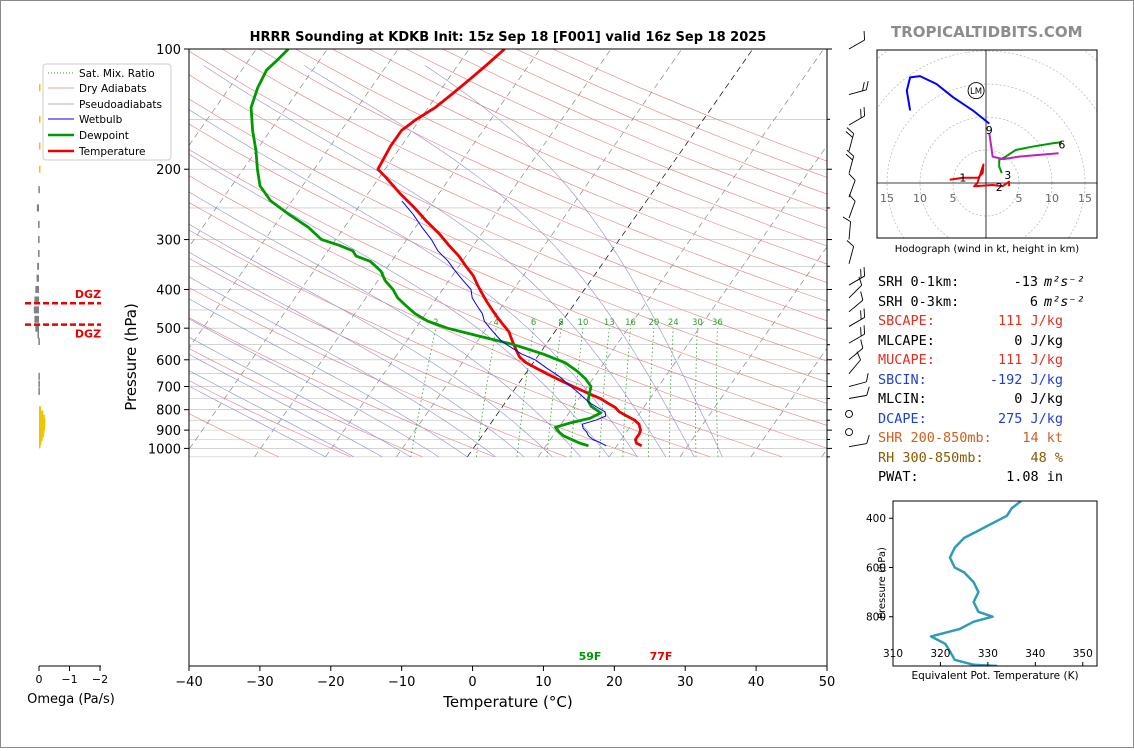 The height and width of the screenshot is (751, 1134). What do you see at coordinates (717, 323) in the screenshot?
I see `mixing-ratio-label: 36` at bounding box center [717, 323].